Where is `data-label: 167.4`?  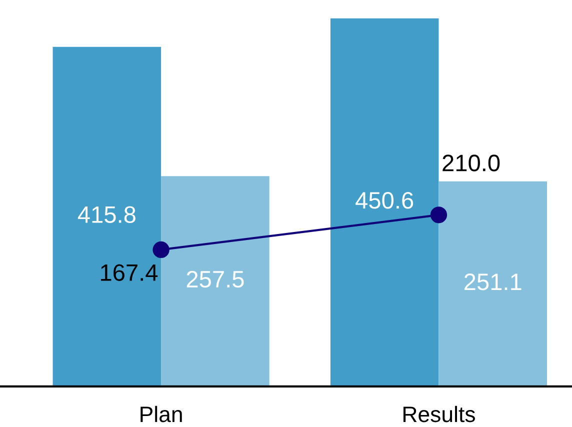
data-label: 167.4 is located at coordinates (129, 272).